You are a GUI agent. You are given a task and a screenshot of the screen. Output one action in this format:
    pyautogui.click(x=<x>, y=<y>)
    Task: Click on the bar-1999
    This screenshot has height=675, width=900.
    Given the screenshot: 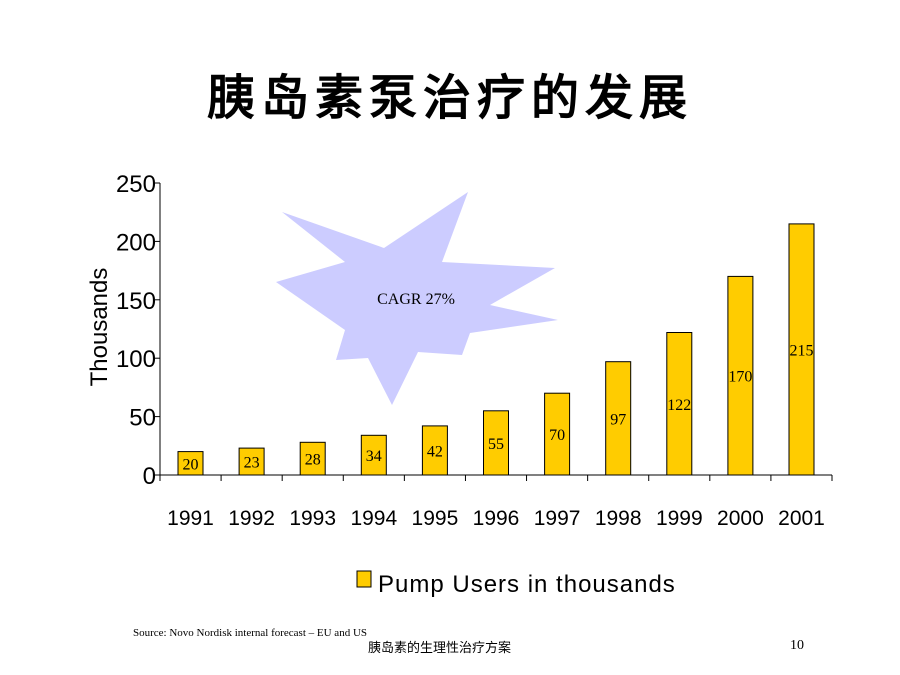 What is the action you would take?
    pyautogui.click(x=679, y=404)
    